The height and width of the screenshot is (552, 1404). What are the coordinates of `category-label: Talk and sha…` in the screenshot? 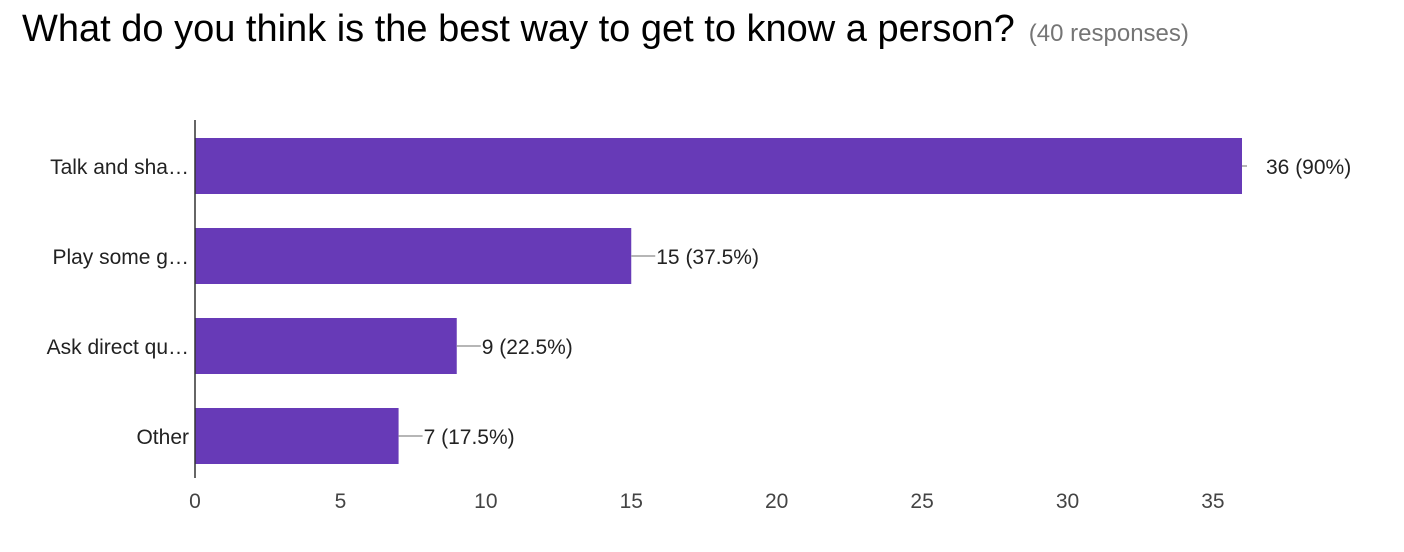 It's located at (119, 167).